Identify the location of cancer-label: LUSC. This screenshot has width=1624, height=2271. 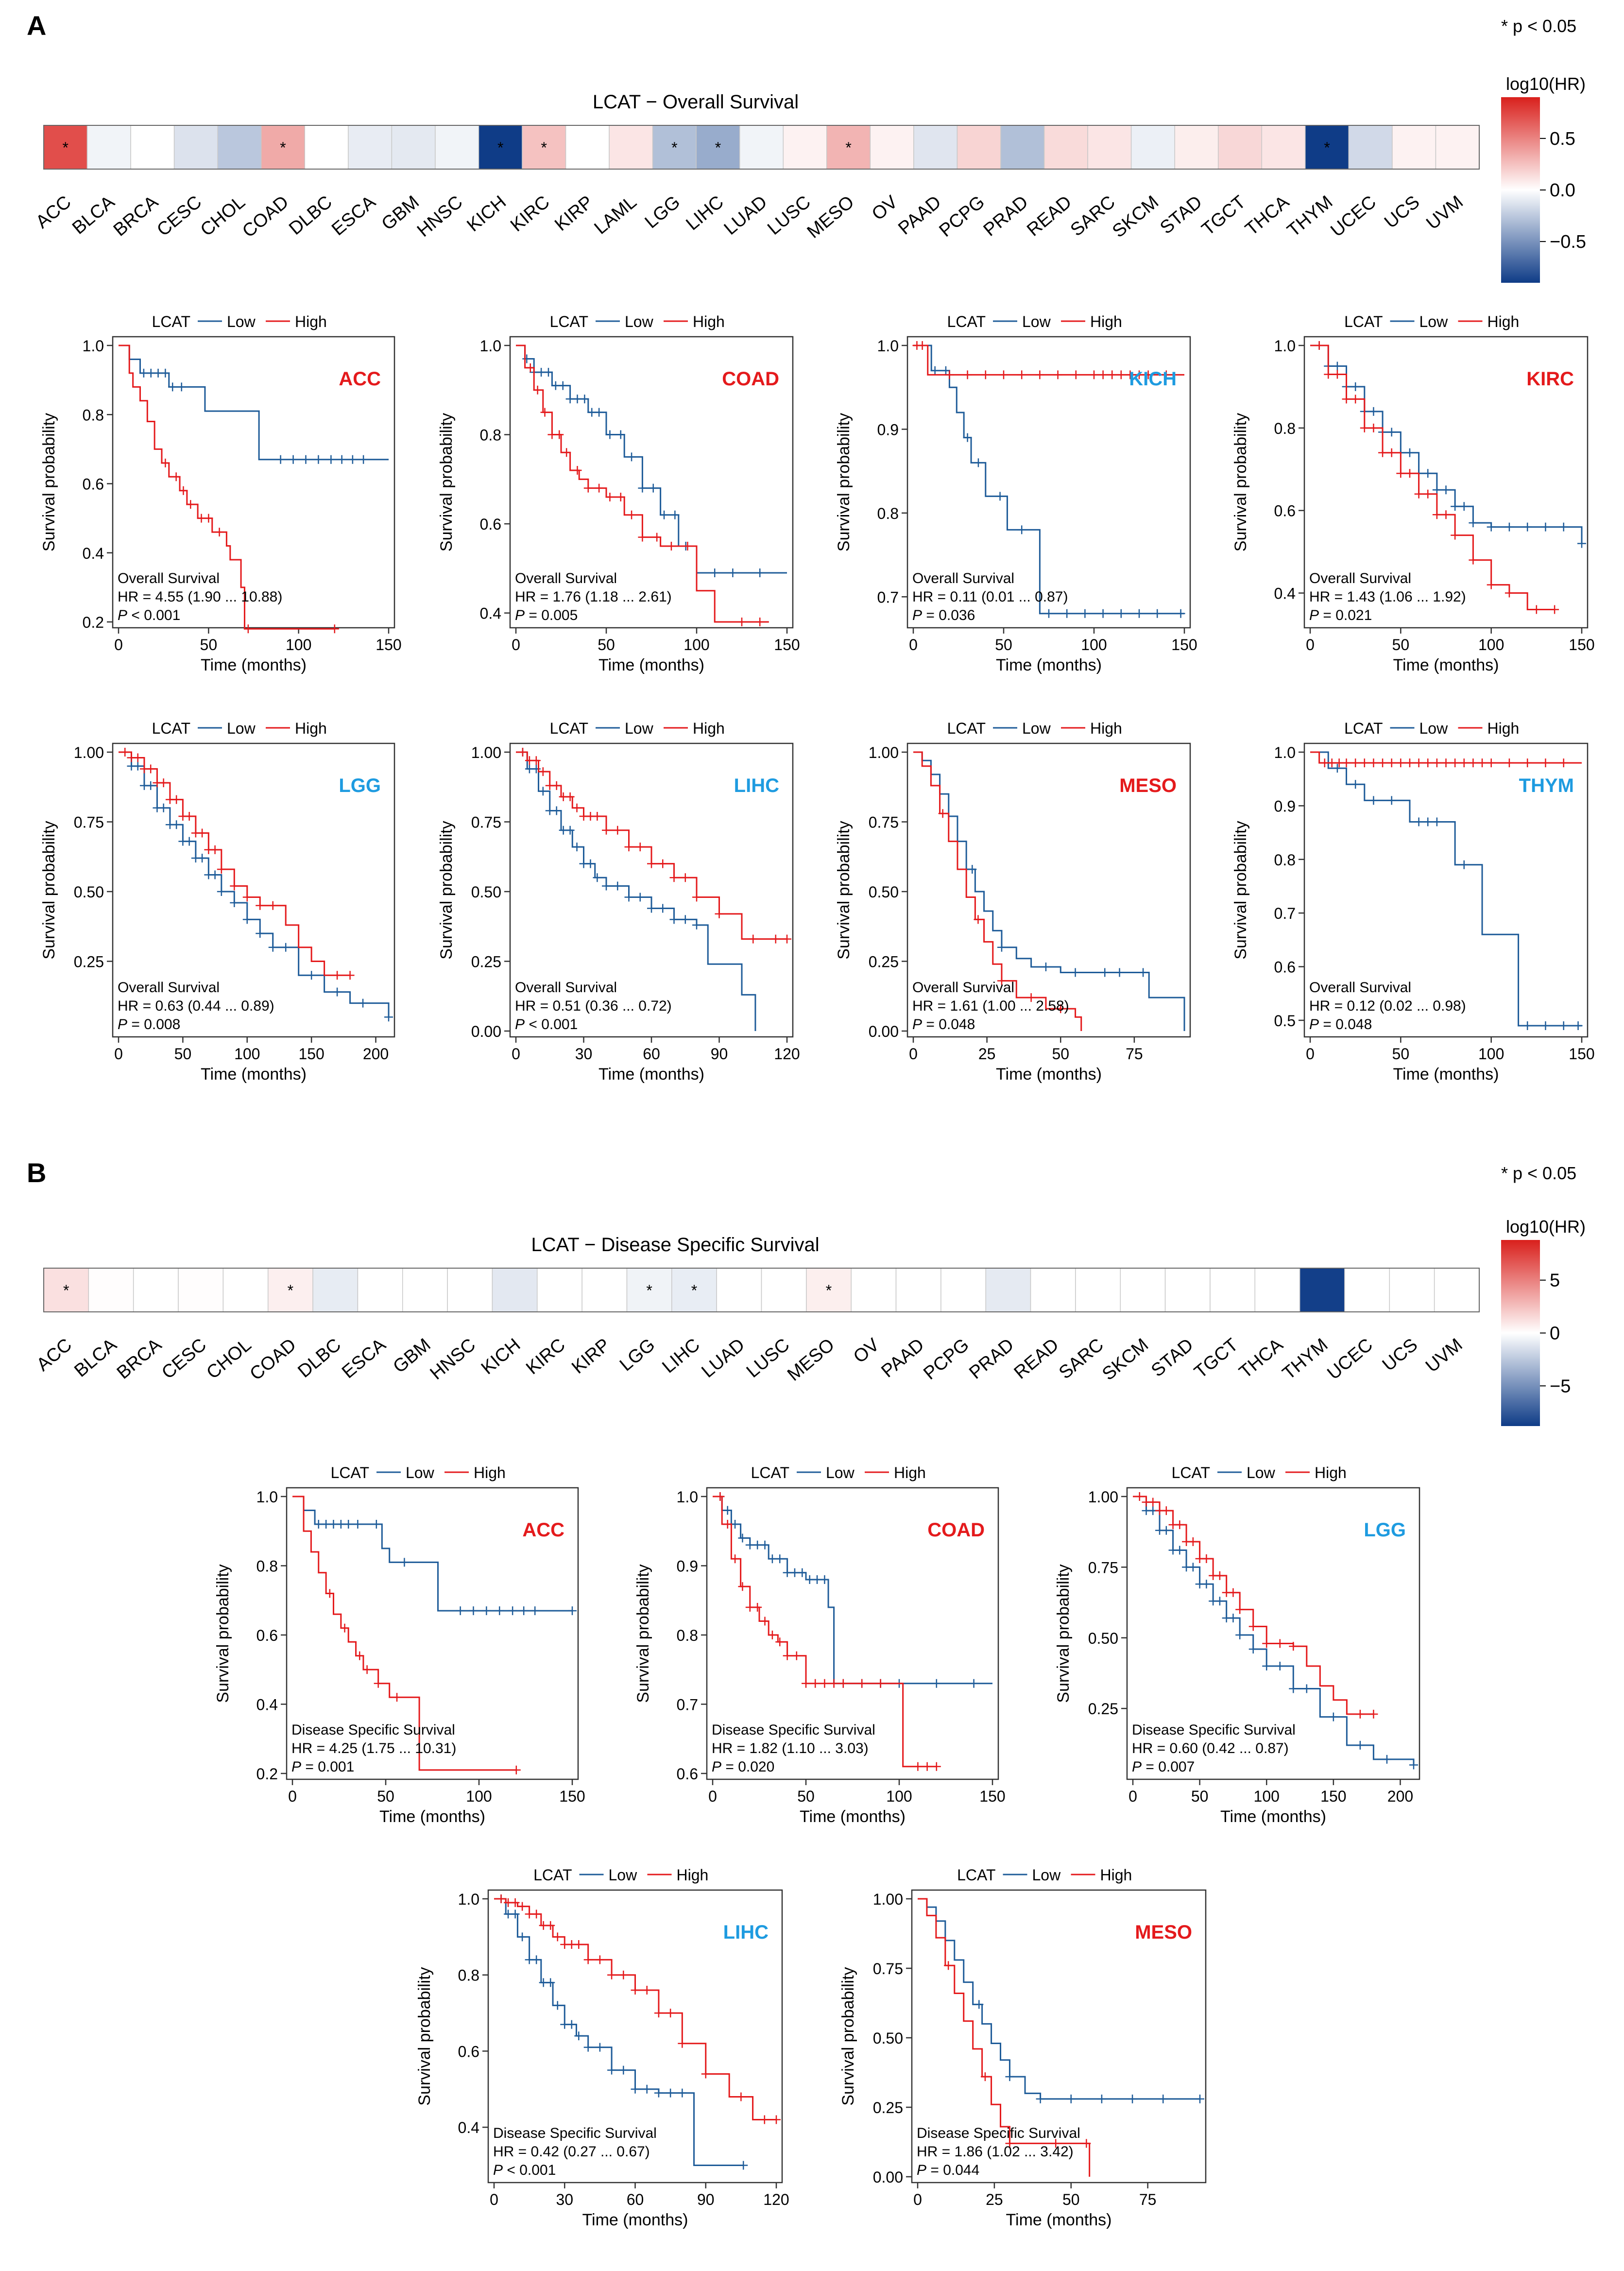
(768, 1358).